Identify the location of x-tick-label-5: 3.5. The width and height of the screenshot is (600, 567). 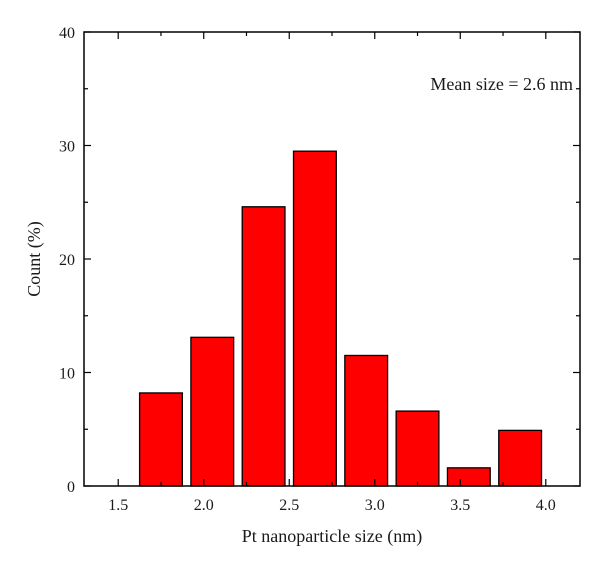
(460, 505).